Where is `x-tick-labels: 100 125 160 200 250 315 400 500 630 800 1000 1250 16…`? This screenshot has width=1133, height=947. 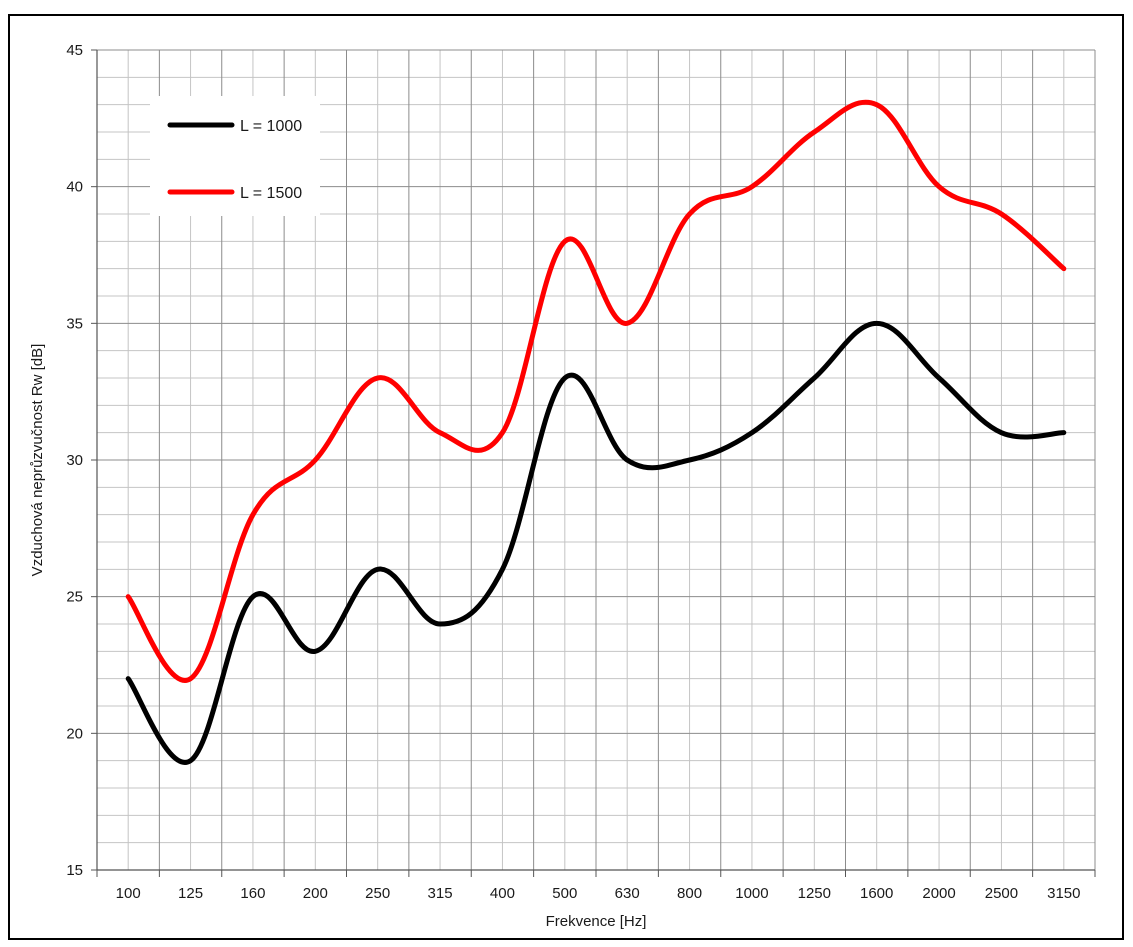
x-tick-labels: 100 125 160 200 250 315 400 500 630 800 1000 1250 16… is located at coordinates (598, 893).